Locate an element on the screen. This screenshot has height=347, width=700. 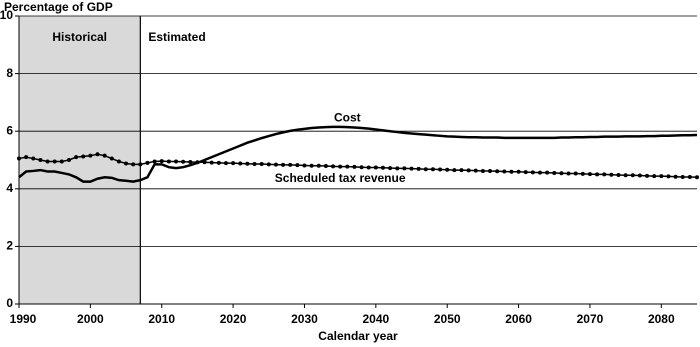
x-tick-label: 2070 is located at coordinates (590, 319).